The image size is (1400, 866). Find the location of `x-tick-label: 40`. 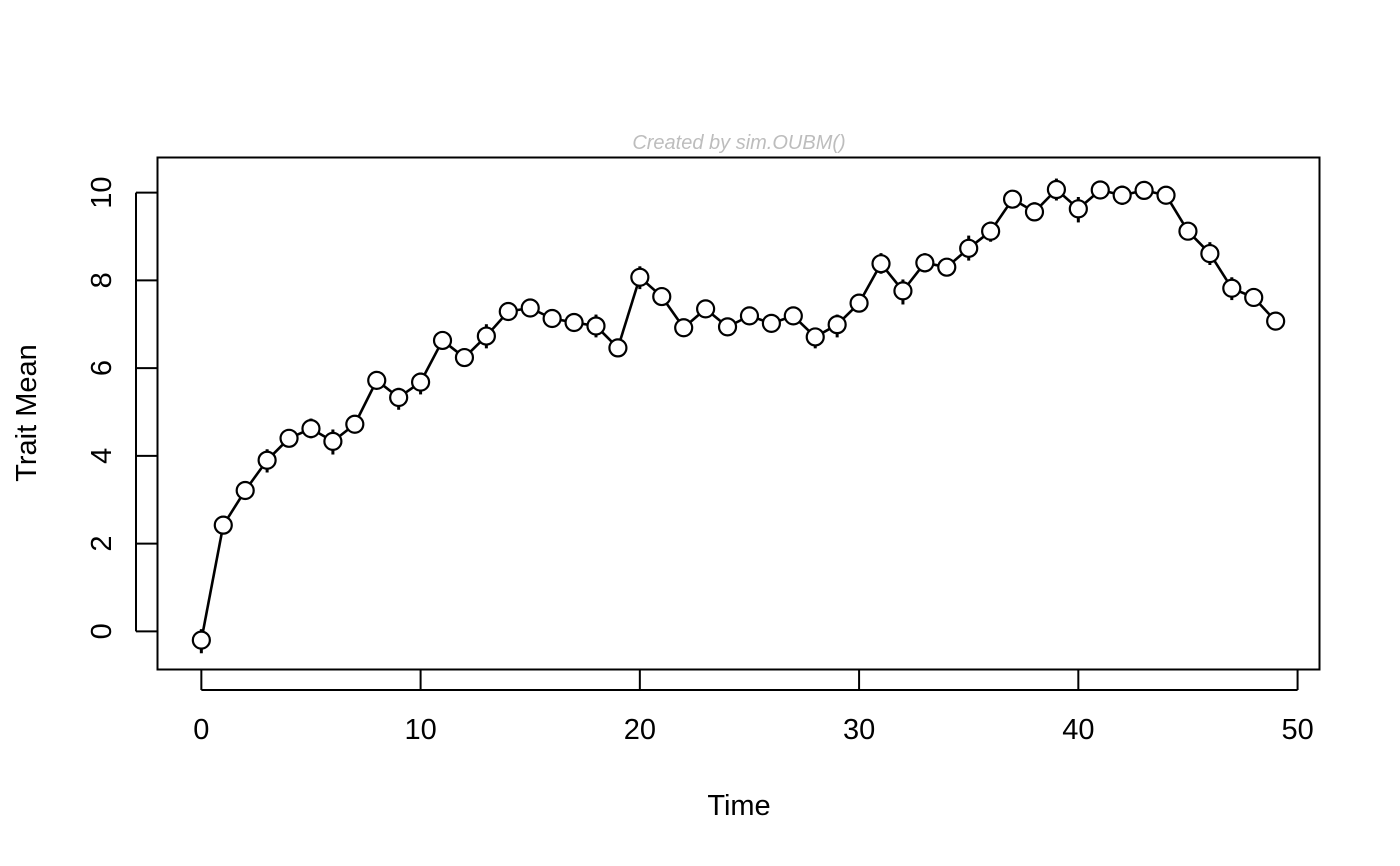

x-tick-label: 40 is located at coordinates (1078, 730).